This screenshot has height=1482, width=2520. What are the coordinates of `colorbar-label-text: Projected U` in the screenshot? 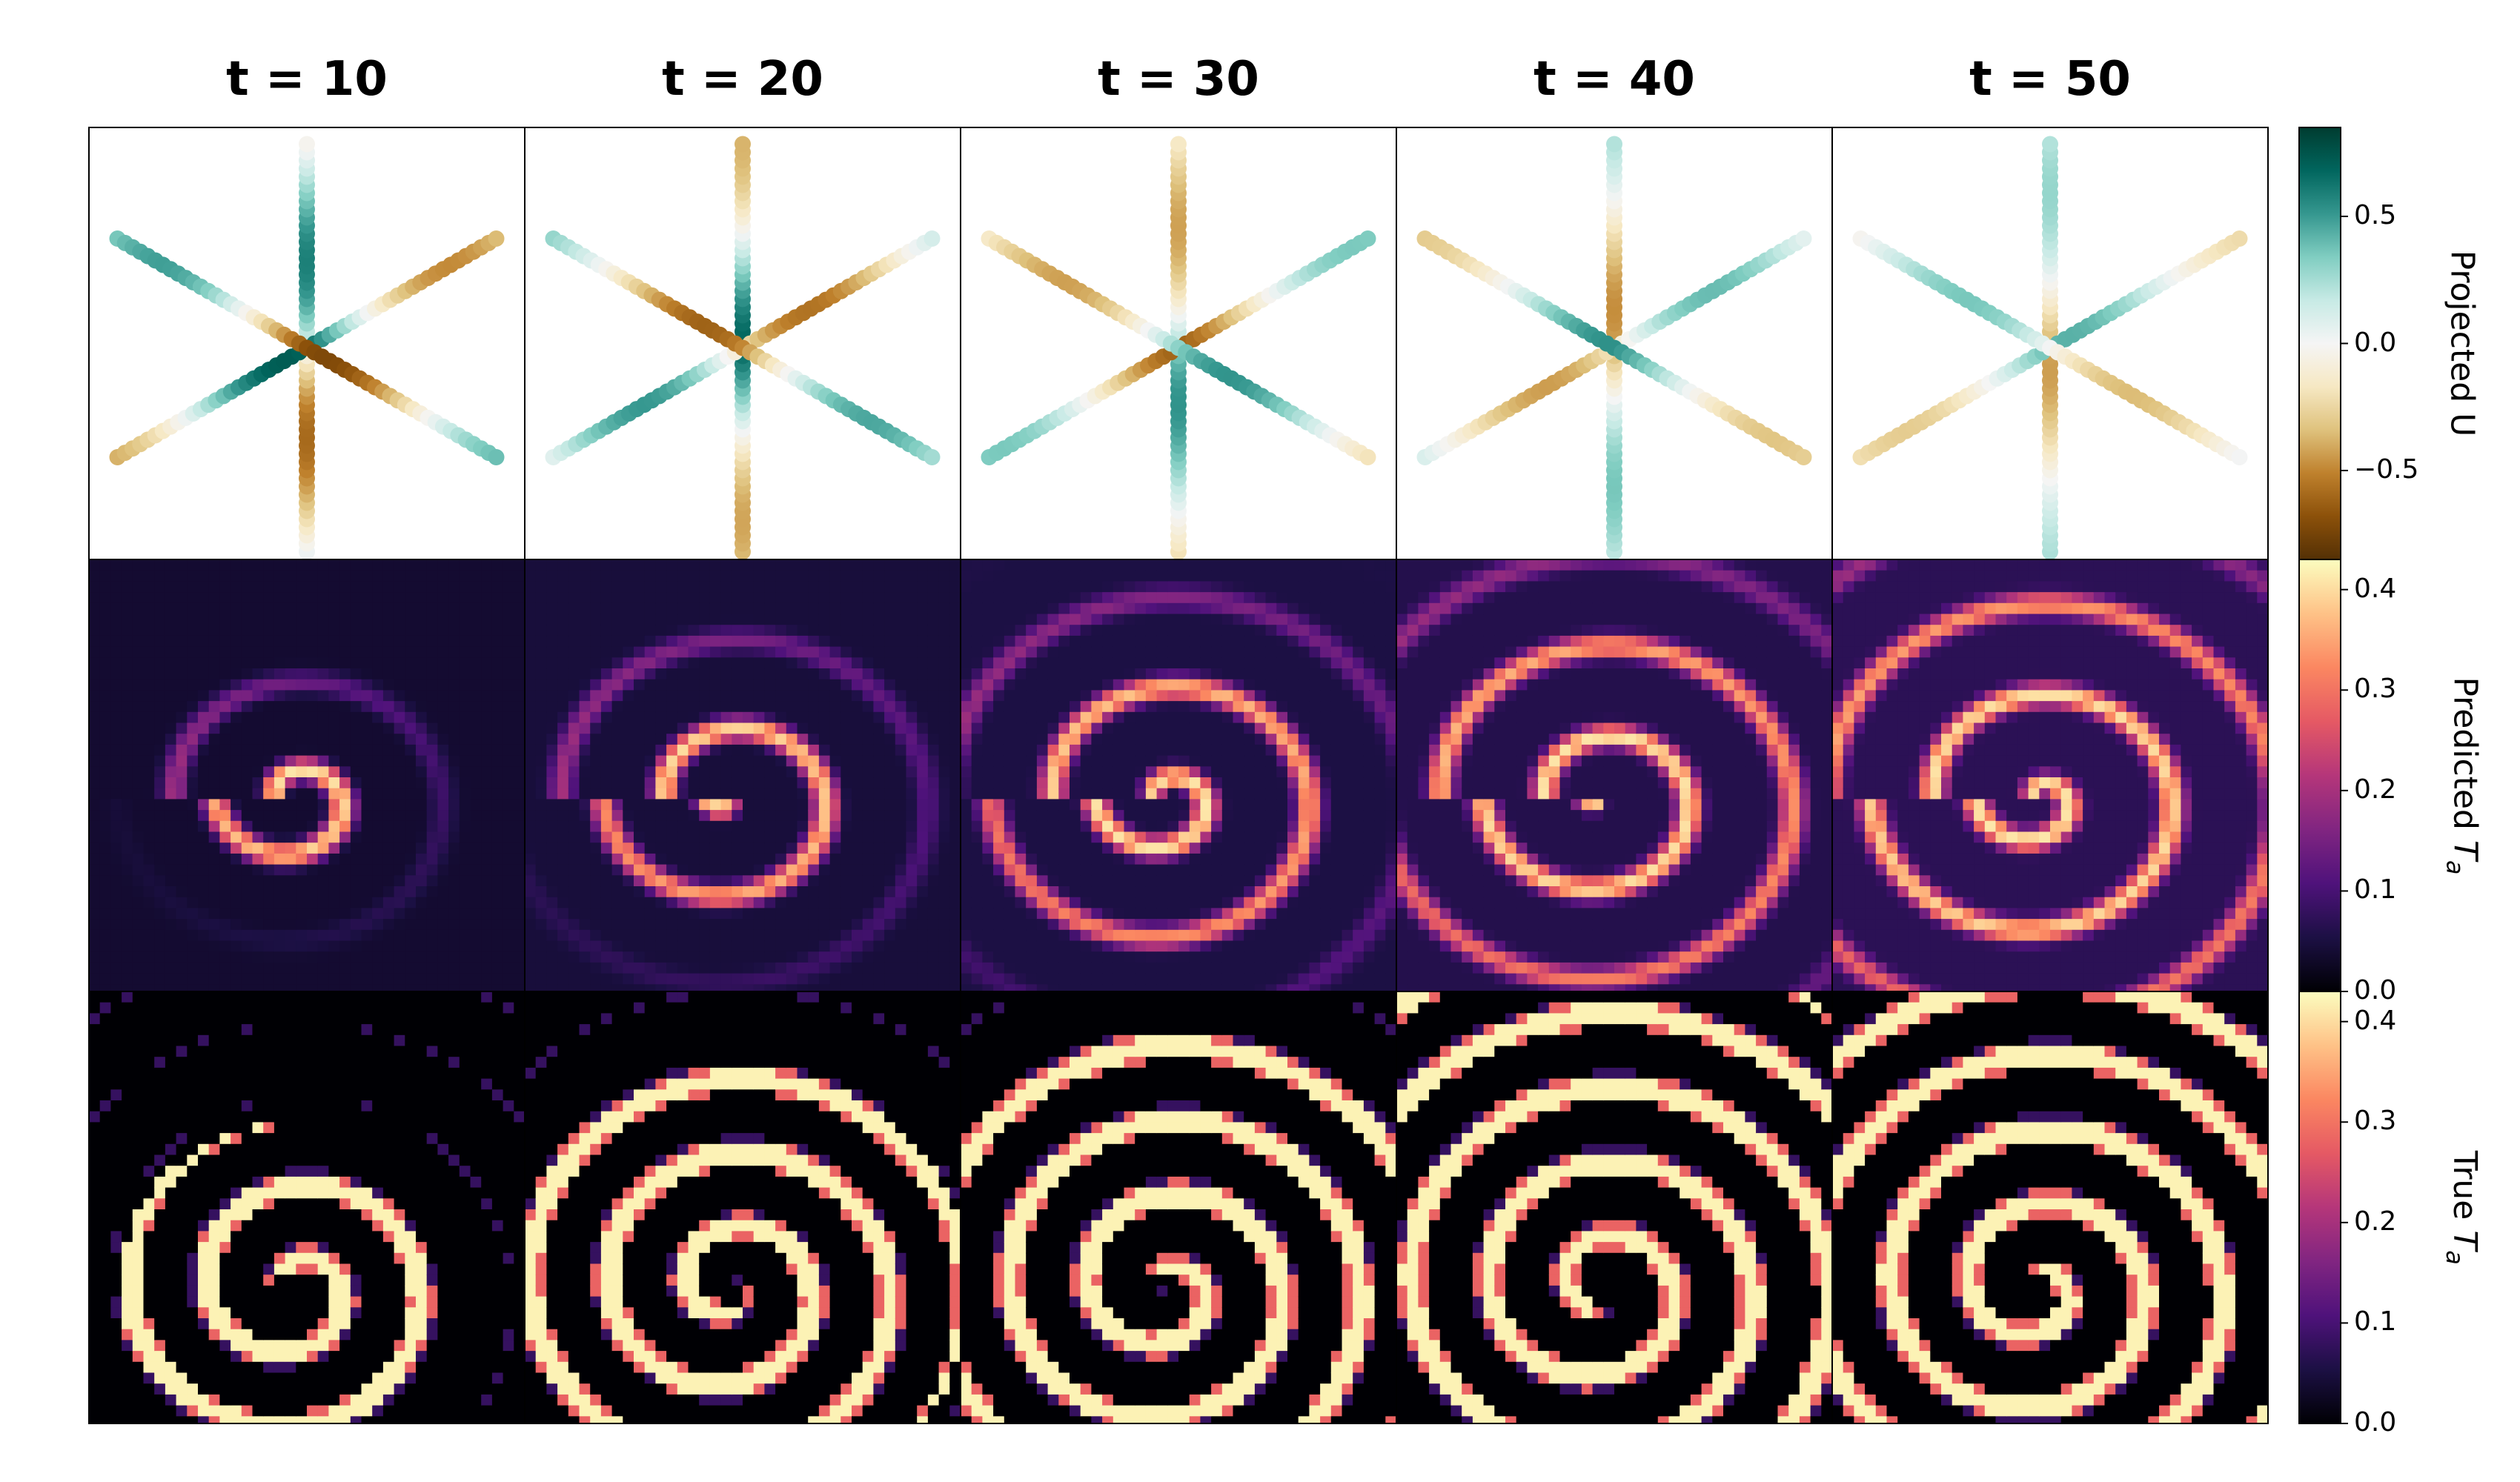 It's located at (2462, 344).